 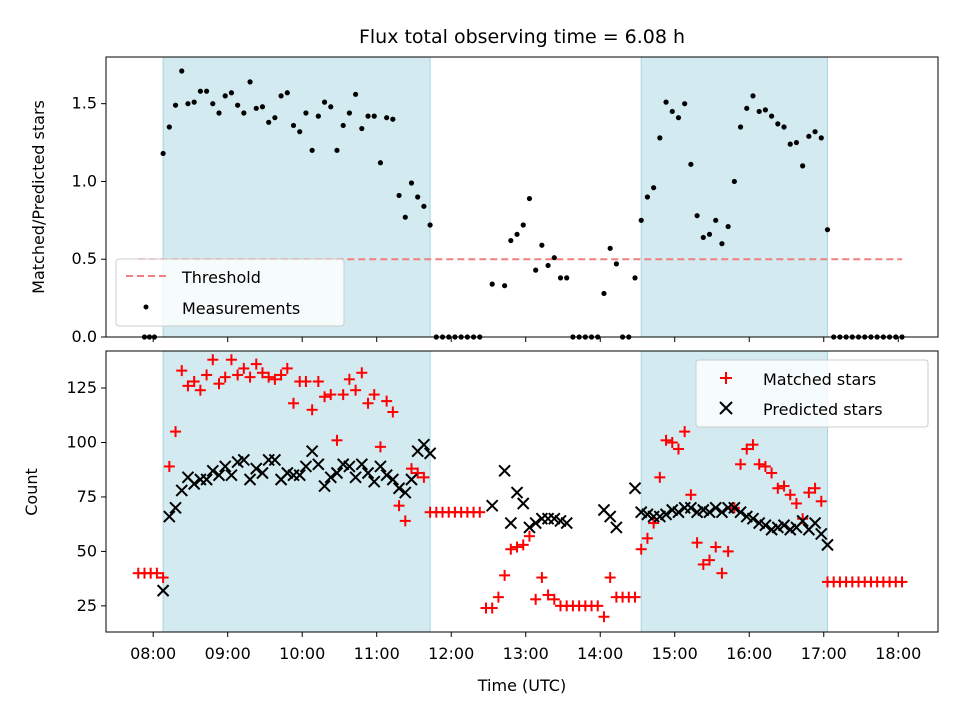 I want to click on measurements-legend-swatch, so click(x=146, y=307).